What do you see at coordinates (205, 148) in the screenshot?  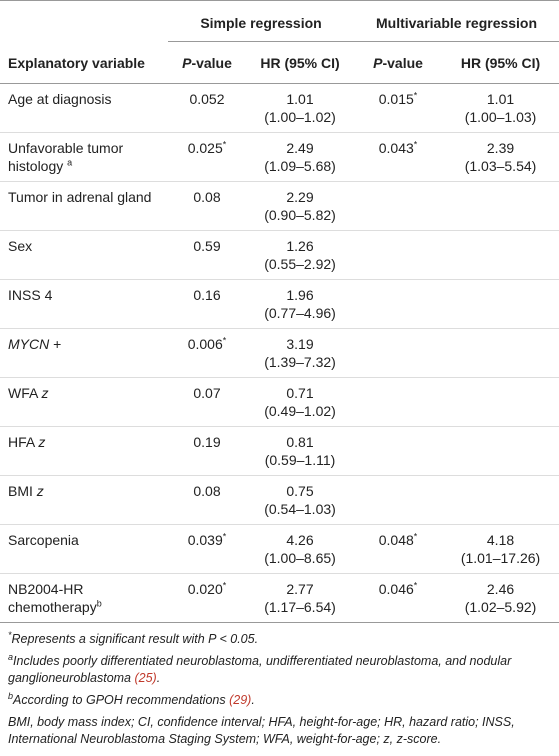 I see `text-segment: 0.025` at bounding box center [205, 148].